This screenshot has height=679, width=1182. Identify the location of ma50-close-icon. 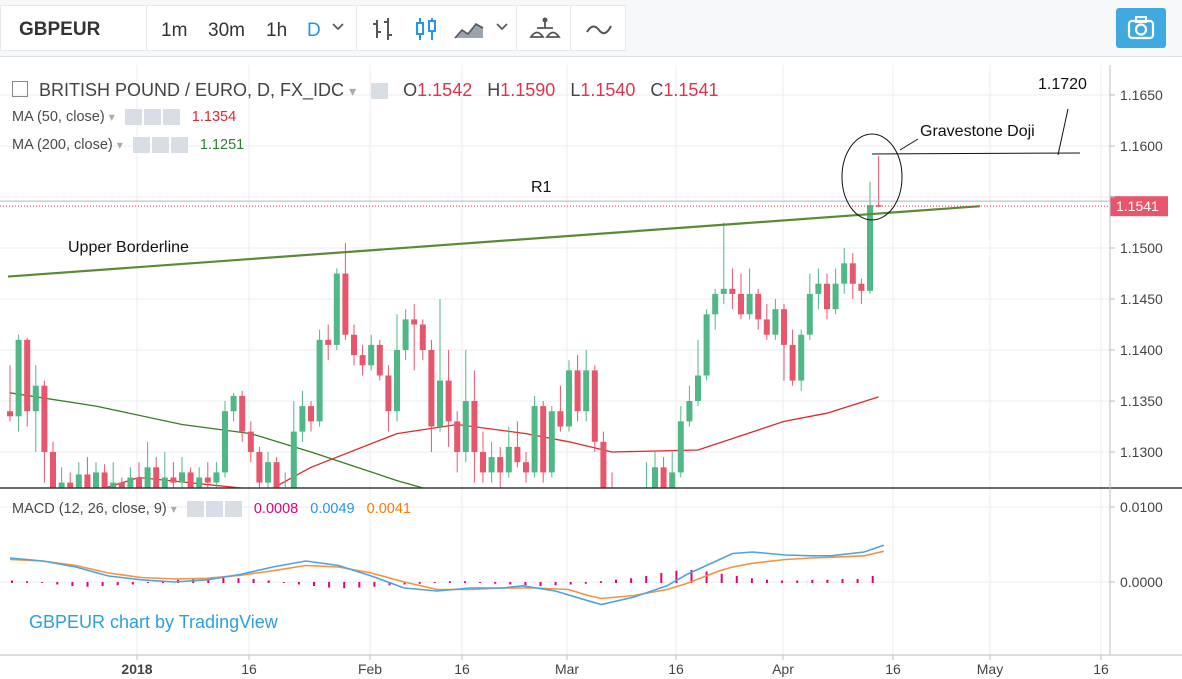
(171, 117).